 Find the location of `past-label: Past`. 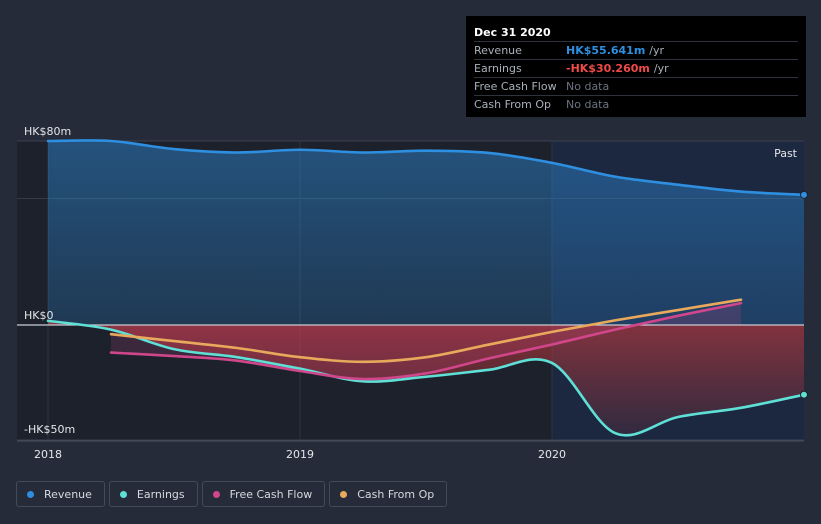

past-label: Past is located at coordinates (786, 153).